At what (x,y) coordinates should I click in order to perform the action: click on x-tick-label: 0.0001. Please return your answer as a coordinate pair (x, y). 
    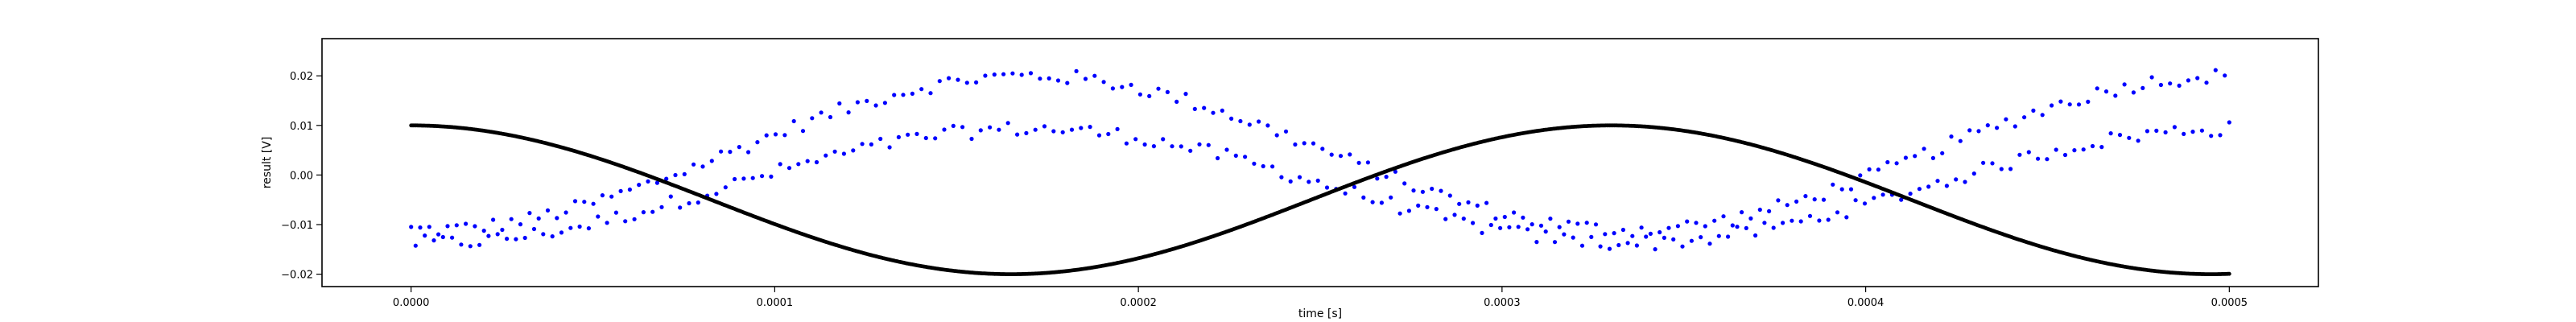
    Looking at the image, I should click on (775, 303).